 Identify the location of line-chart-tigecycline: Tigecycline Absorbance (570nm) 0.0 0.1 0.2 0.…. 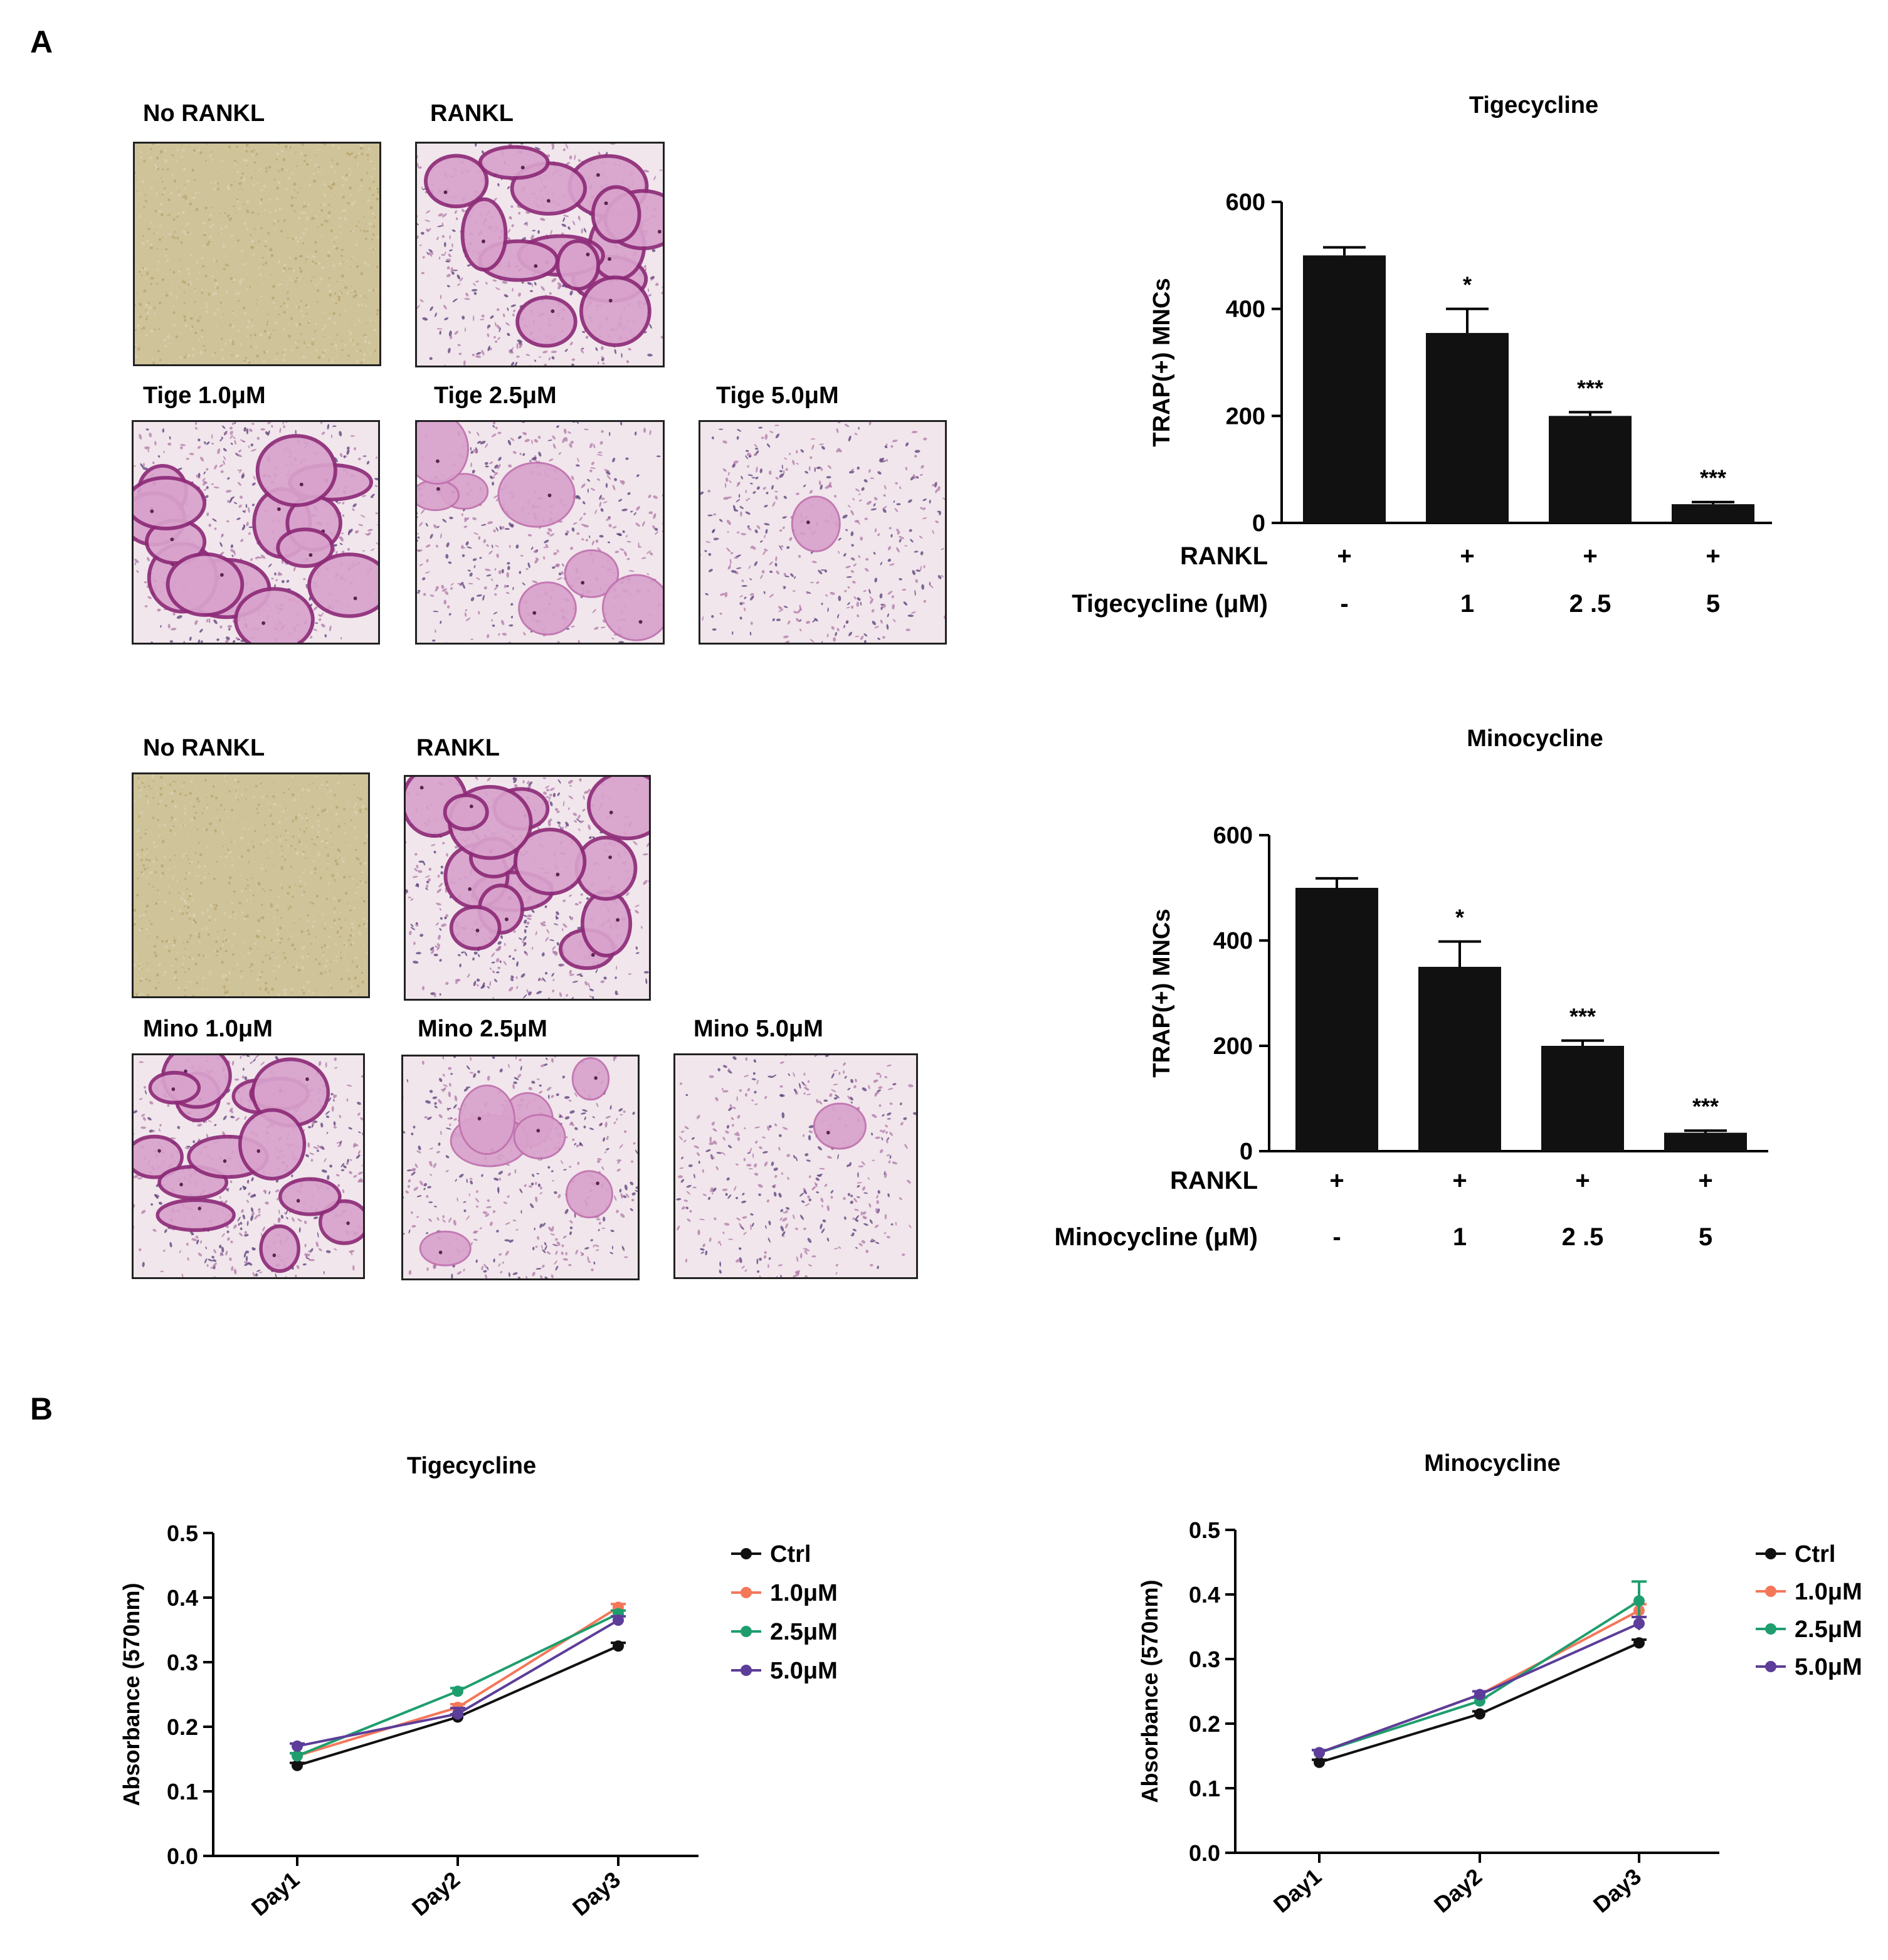
(478, 1687).